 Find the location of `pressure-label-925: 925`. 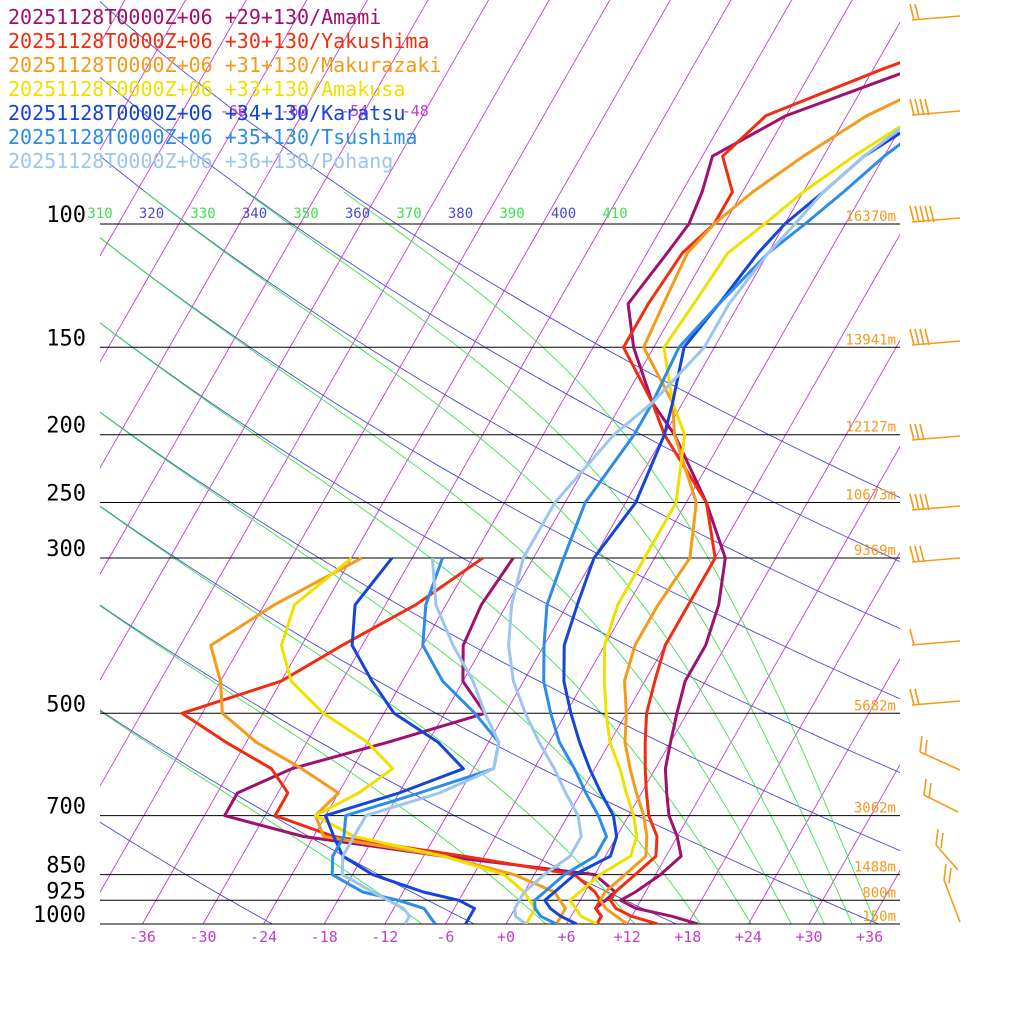

pressure-label-925: 925 is located at coordinates (66, 891).